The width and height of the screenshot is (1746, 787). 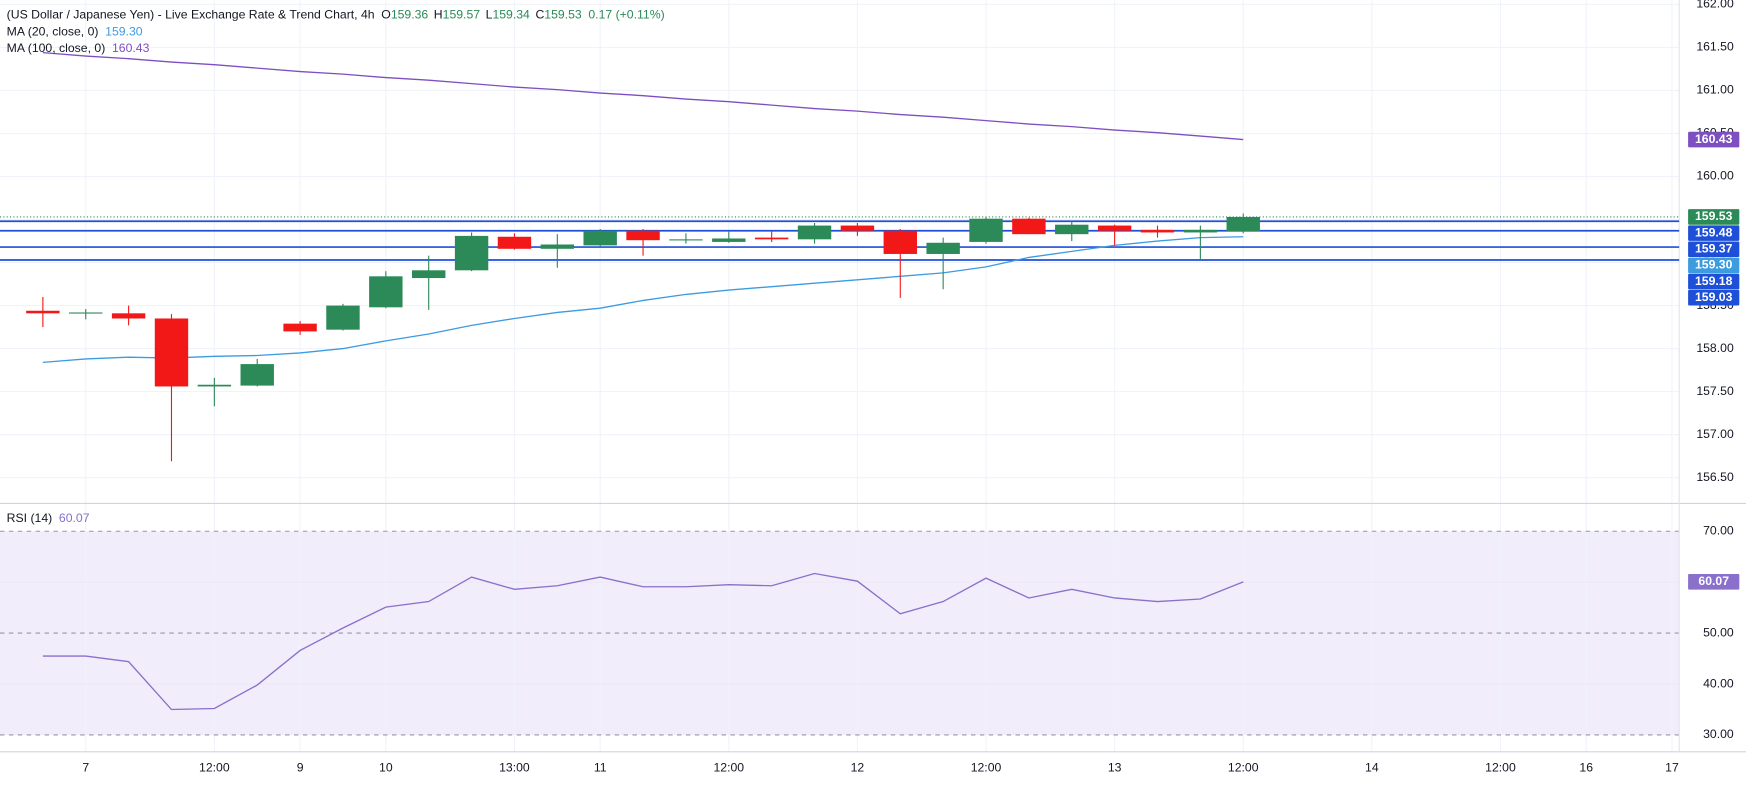 What do you see at coordinates (30, 518) in the screenshot?
I see `rsi-name: RSI (14)` at bounding box center [30, 518].